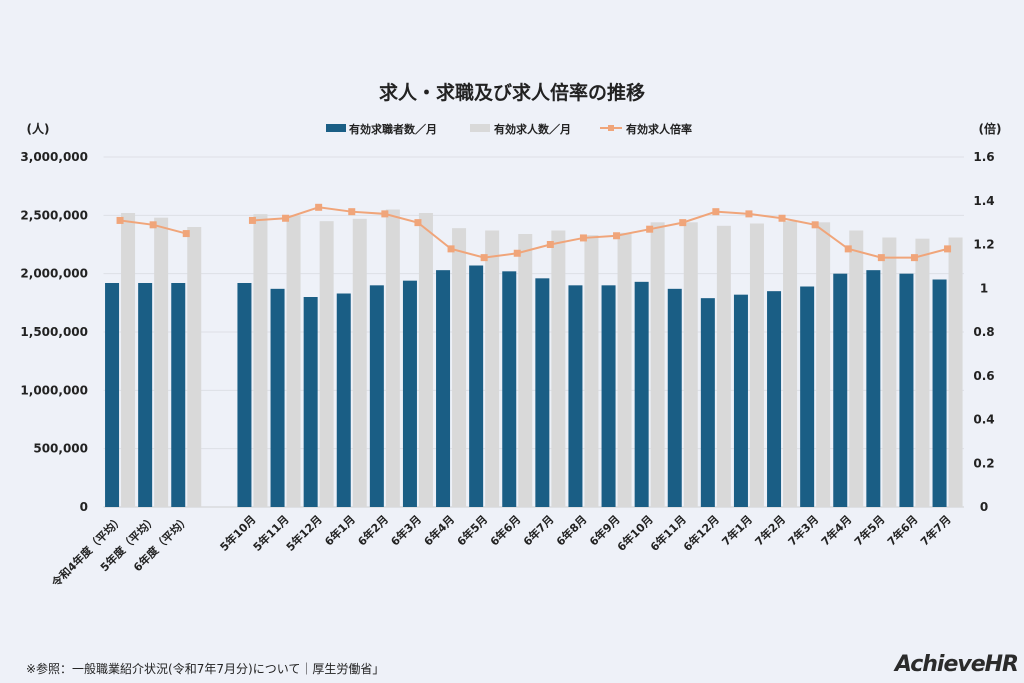  What do you see at coordinates (54, 157) in the screenshot?
I see `y-left-tick-label: 3,000,000` at bounding box center [54, 157].